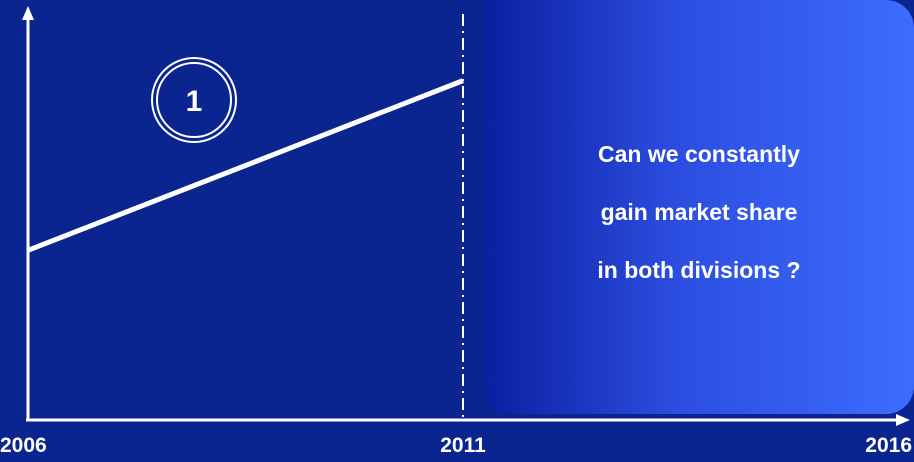 The image size is (914, 462). I want to click on x-tick-label-2016: 2016, so click(888, 445).